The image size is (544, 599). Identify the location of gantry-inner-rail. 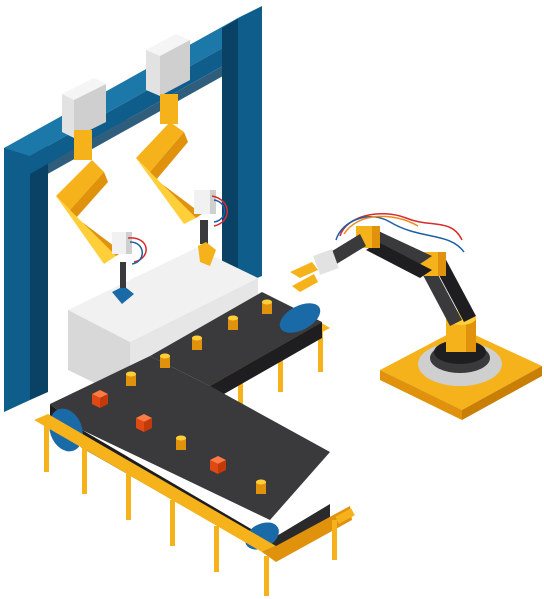
(146, 114).